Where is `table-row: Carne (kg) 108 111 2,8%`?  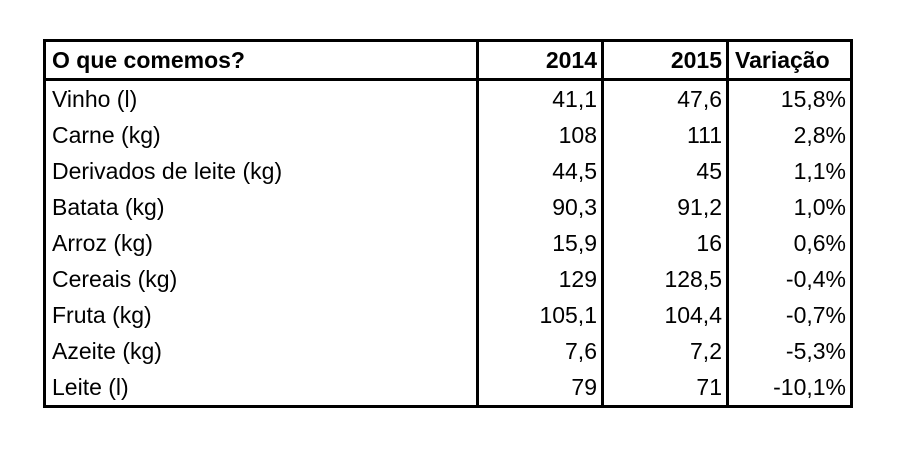
table-row: Carne (kg) 108 111 2,8% is located at coordinates (448, 135).